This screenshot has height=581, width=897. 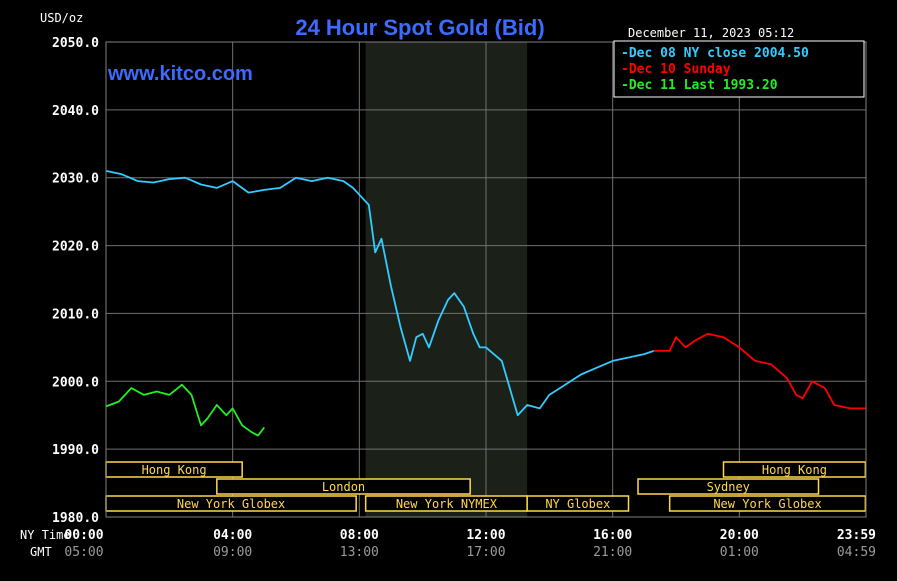 What do you see at coordinates (485, 552) in the screenshot?
I see `x-tick-label-gmt: 17:00` at bounding box center [485, 552].